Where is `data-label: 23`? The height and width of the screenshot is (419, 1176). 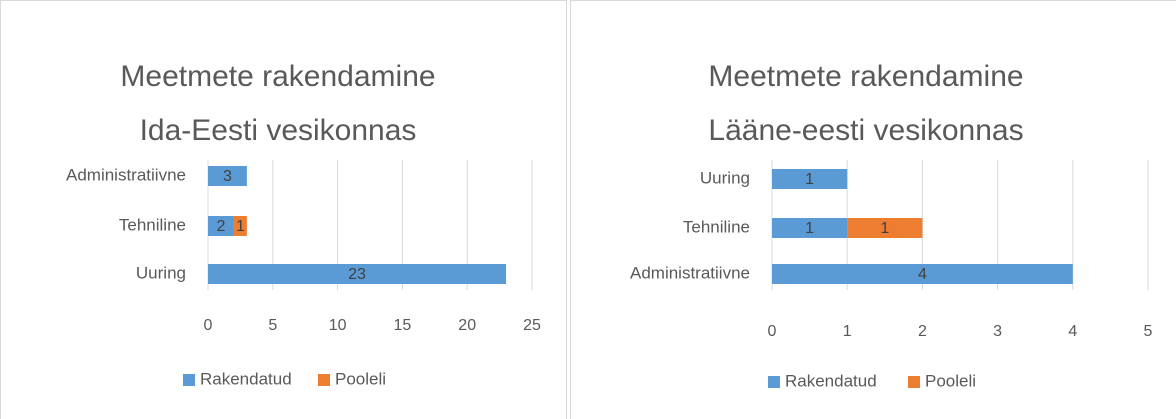 data-label: 23 is located at coordinates (357, 274).